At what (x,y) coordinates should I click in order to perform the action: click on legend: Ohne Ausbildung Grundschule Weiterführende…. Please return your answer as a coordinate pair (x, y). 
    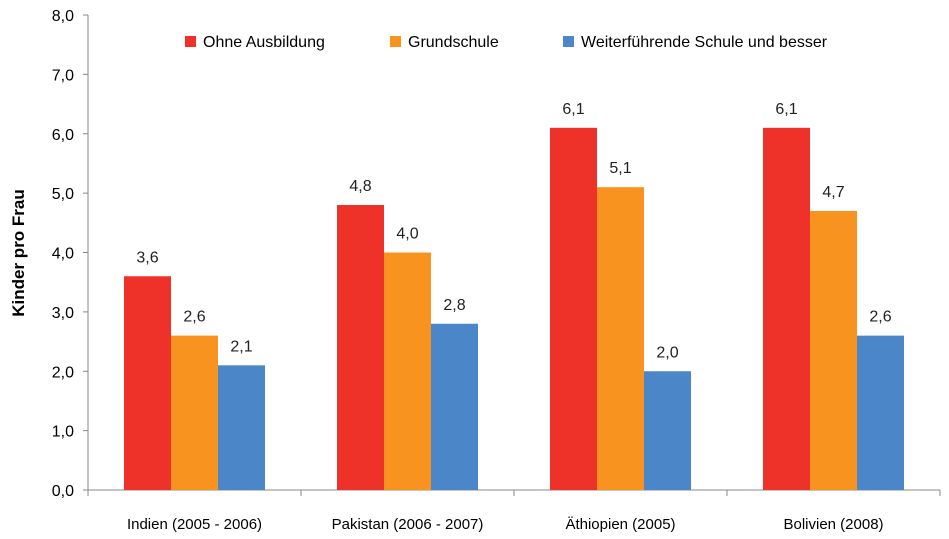
    Looking at the image, I should click on (506, 42).